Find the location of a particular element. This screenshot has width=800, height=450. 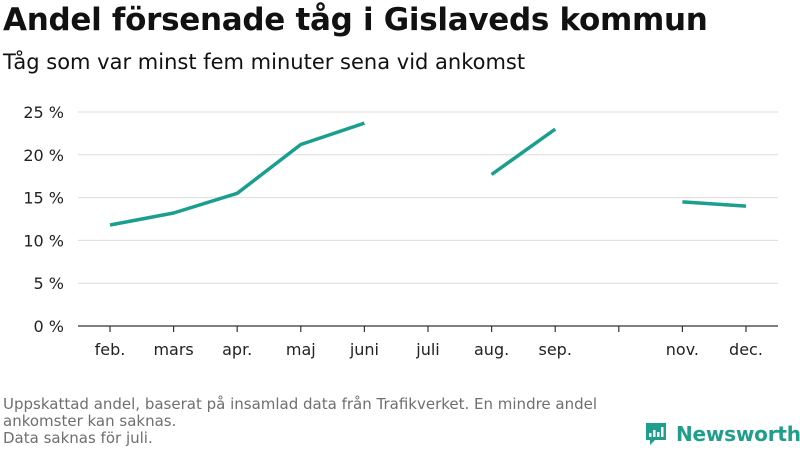

x-tick-label: juni is located at coordinates (364, 349).